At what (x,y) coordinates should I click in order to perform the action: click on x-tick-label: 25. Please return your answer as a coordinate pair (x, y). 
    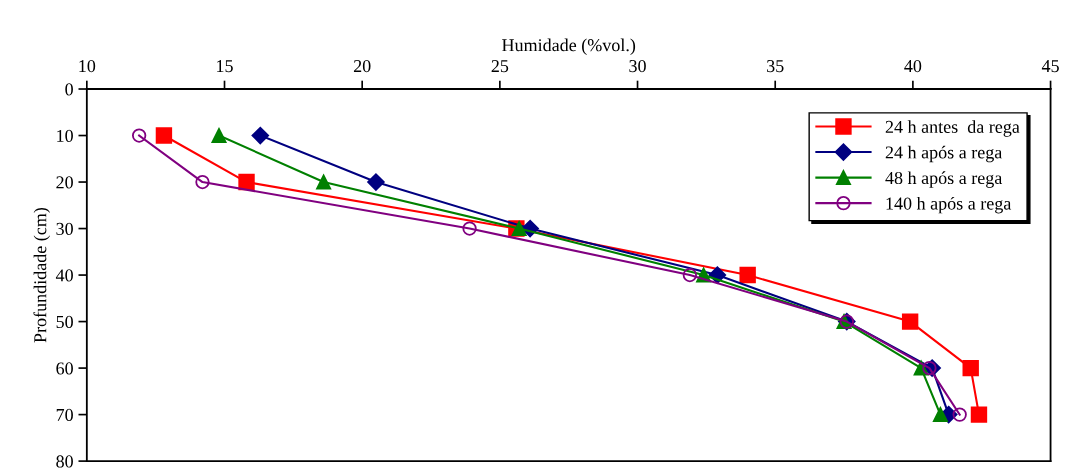
    Looking at the image, I should click on (500, 66).